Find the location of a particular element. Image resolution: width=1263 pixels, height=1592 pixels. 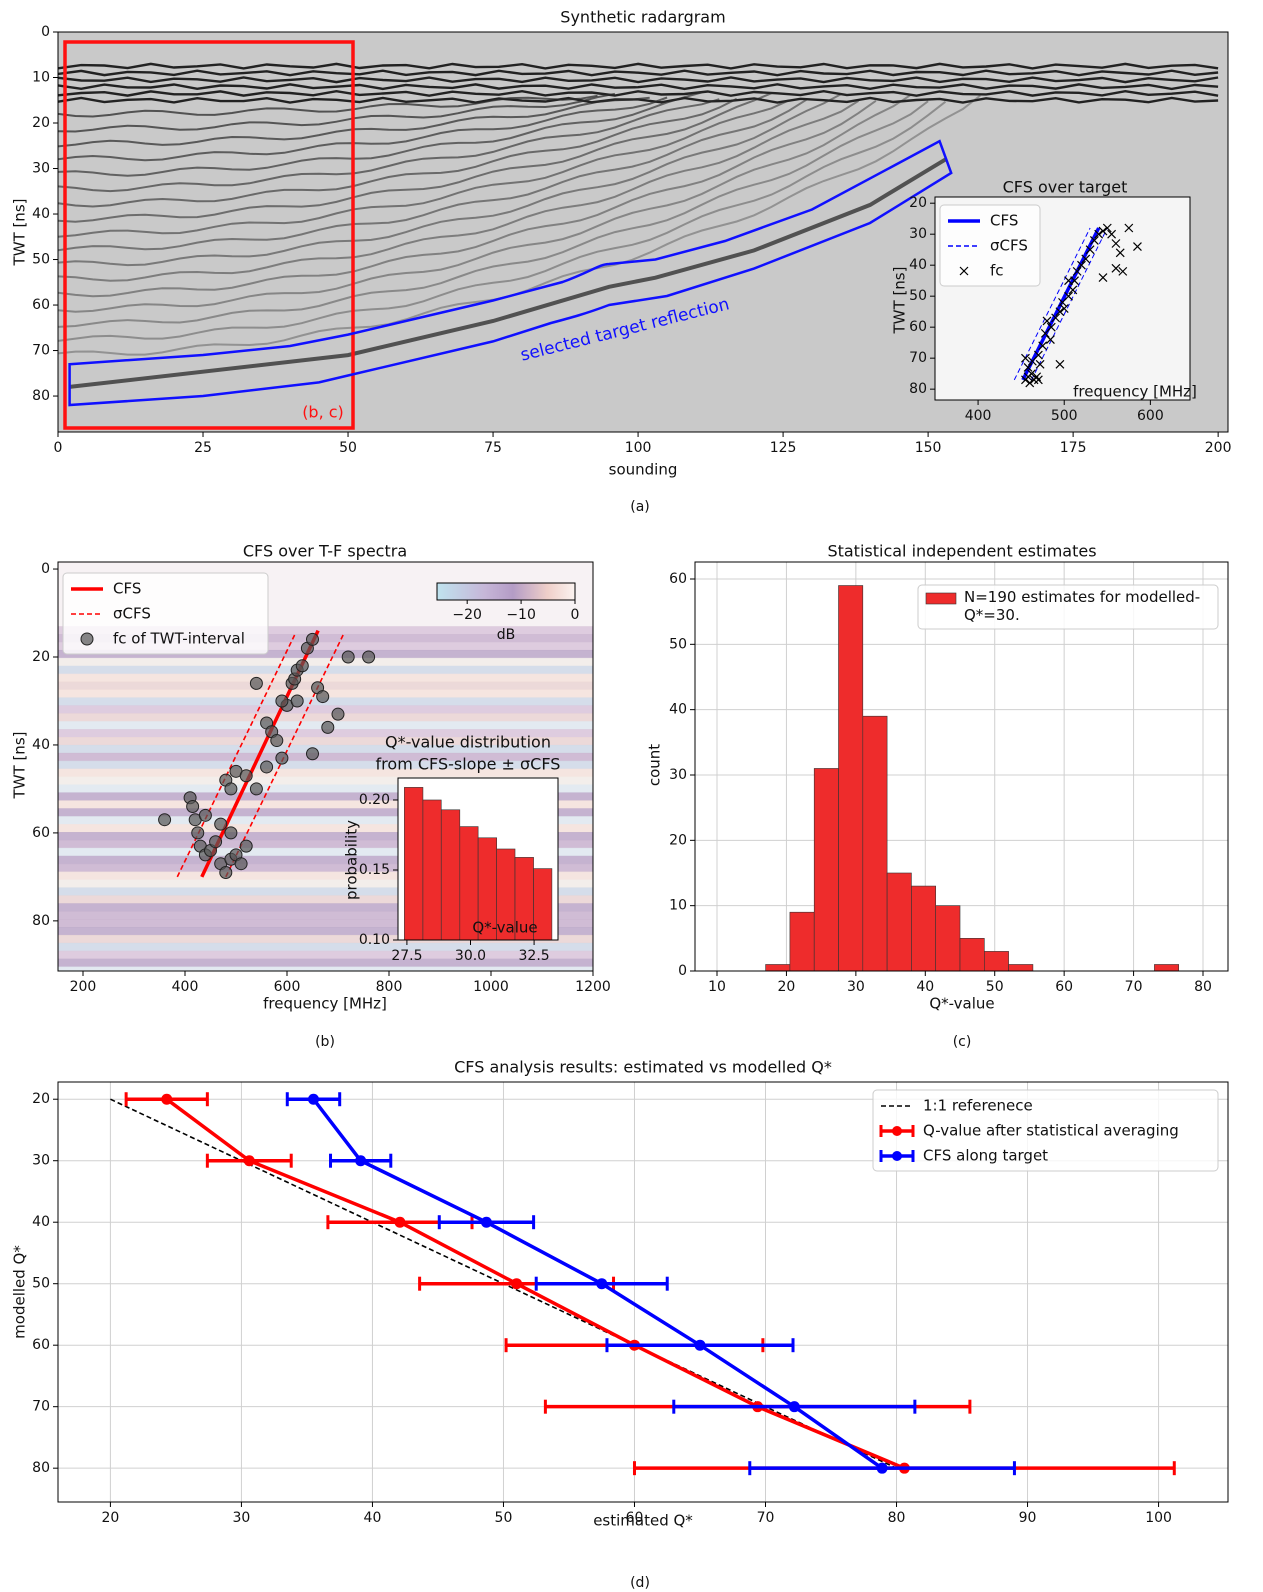

x-axis-label: frequency [MHz] is located at coordinates (325, 1004).